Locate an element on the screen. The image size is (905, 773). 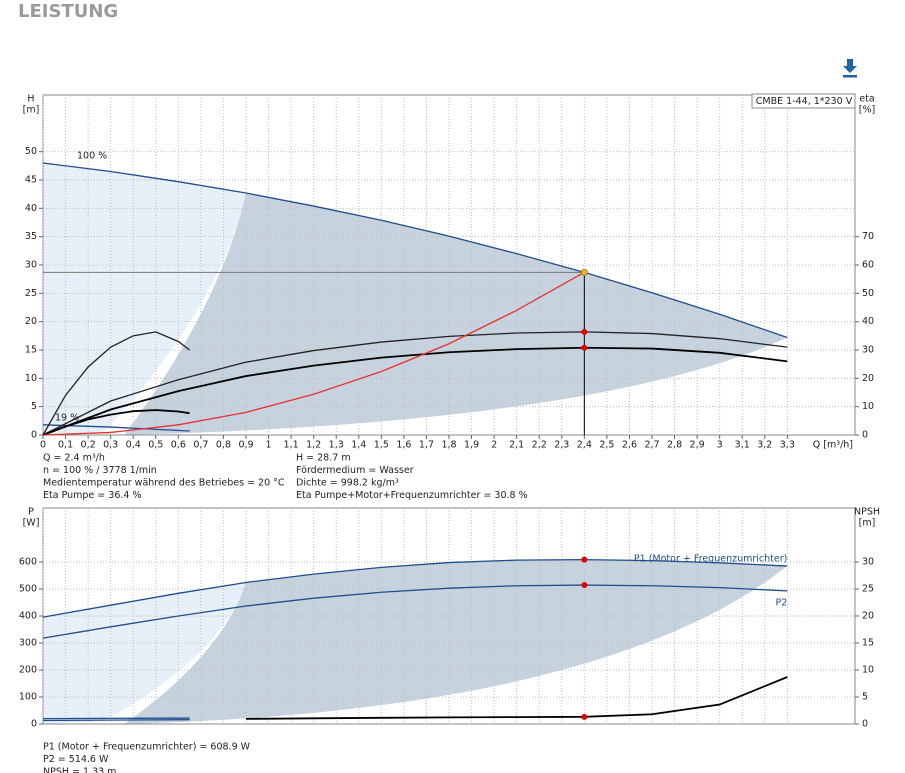
x-tick-label: 1,2 is located at coordinates (313, 445).